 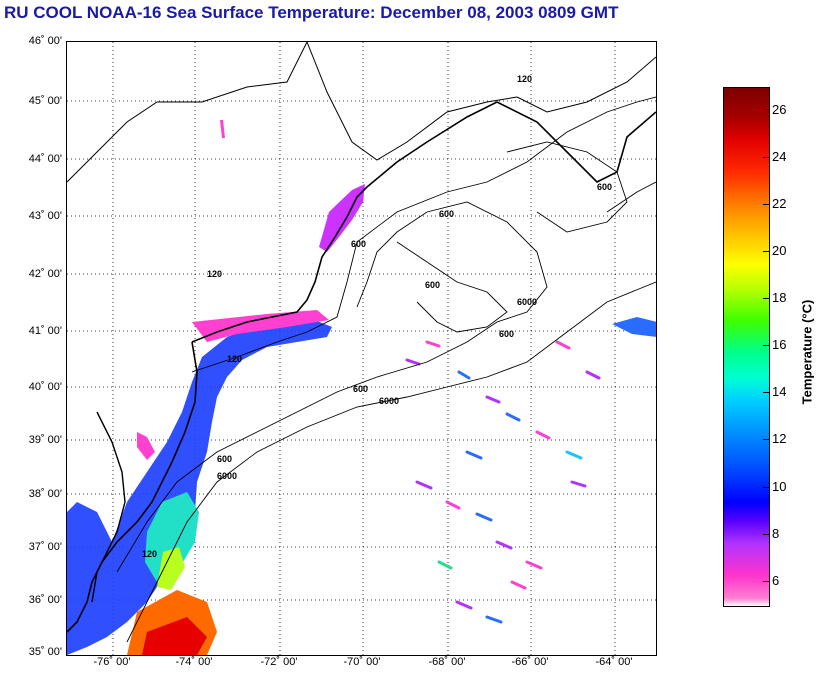 What do you see at coordinates (631, 197) in the screenshot?
I see `isobath-scotian` at bounding box center [631, 197].